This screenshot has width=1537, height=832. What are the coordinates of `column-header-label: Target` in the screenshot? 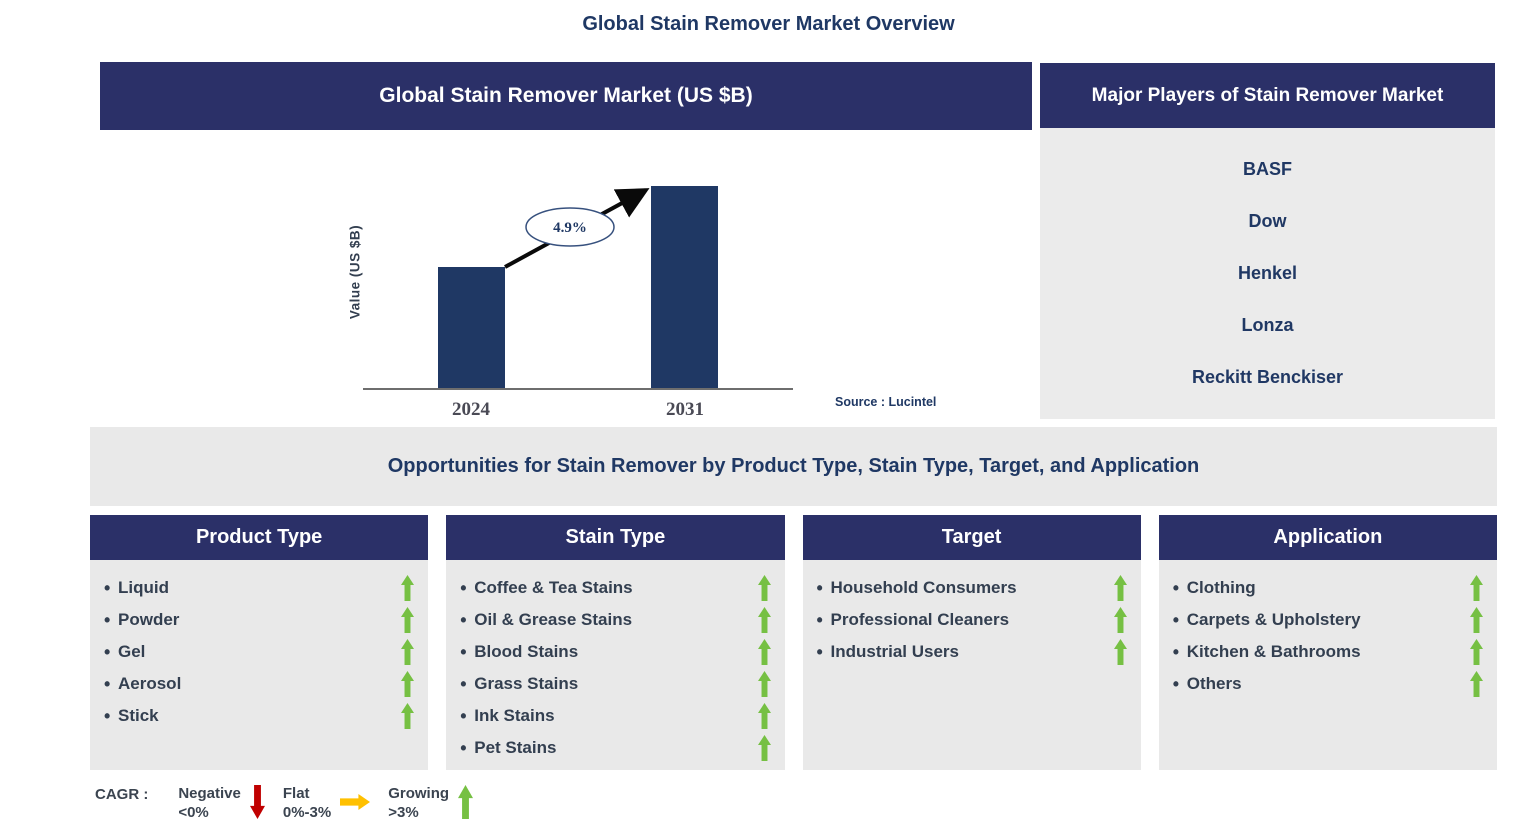 It's located at (971, 537).